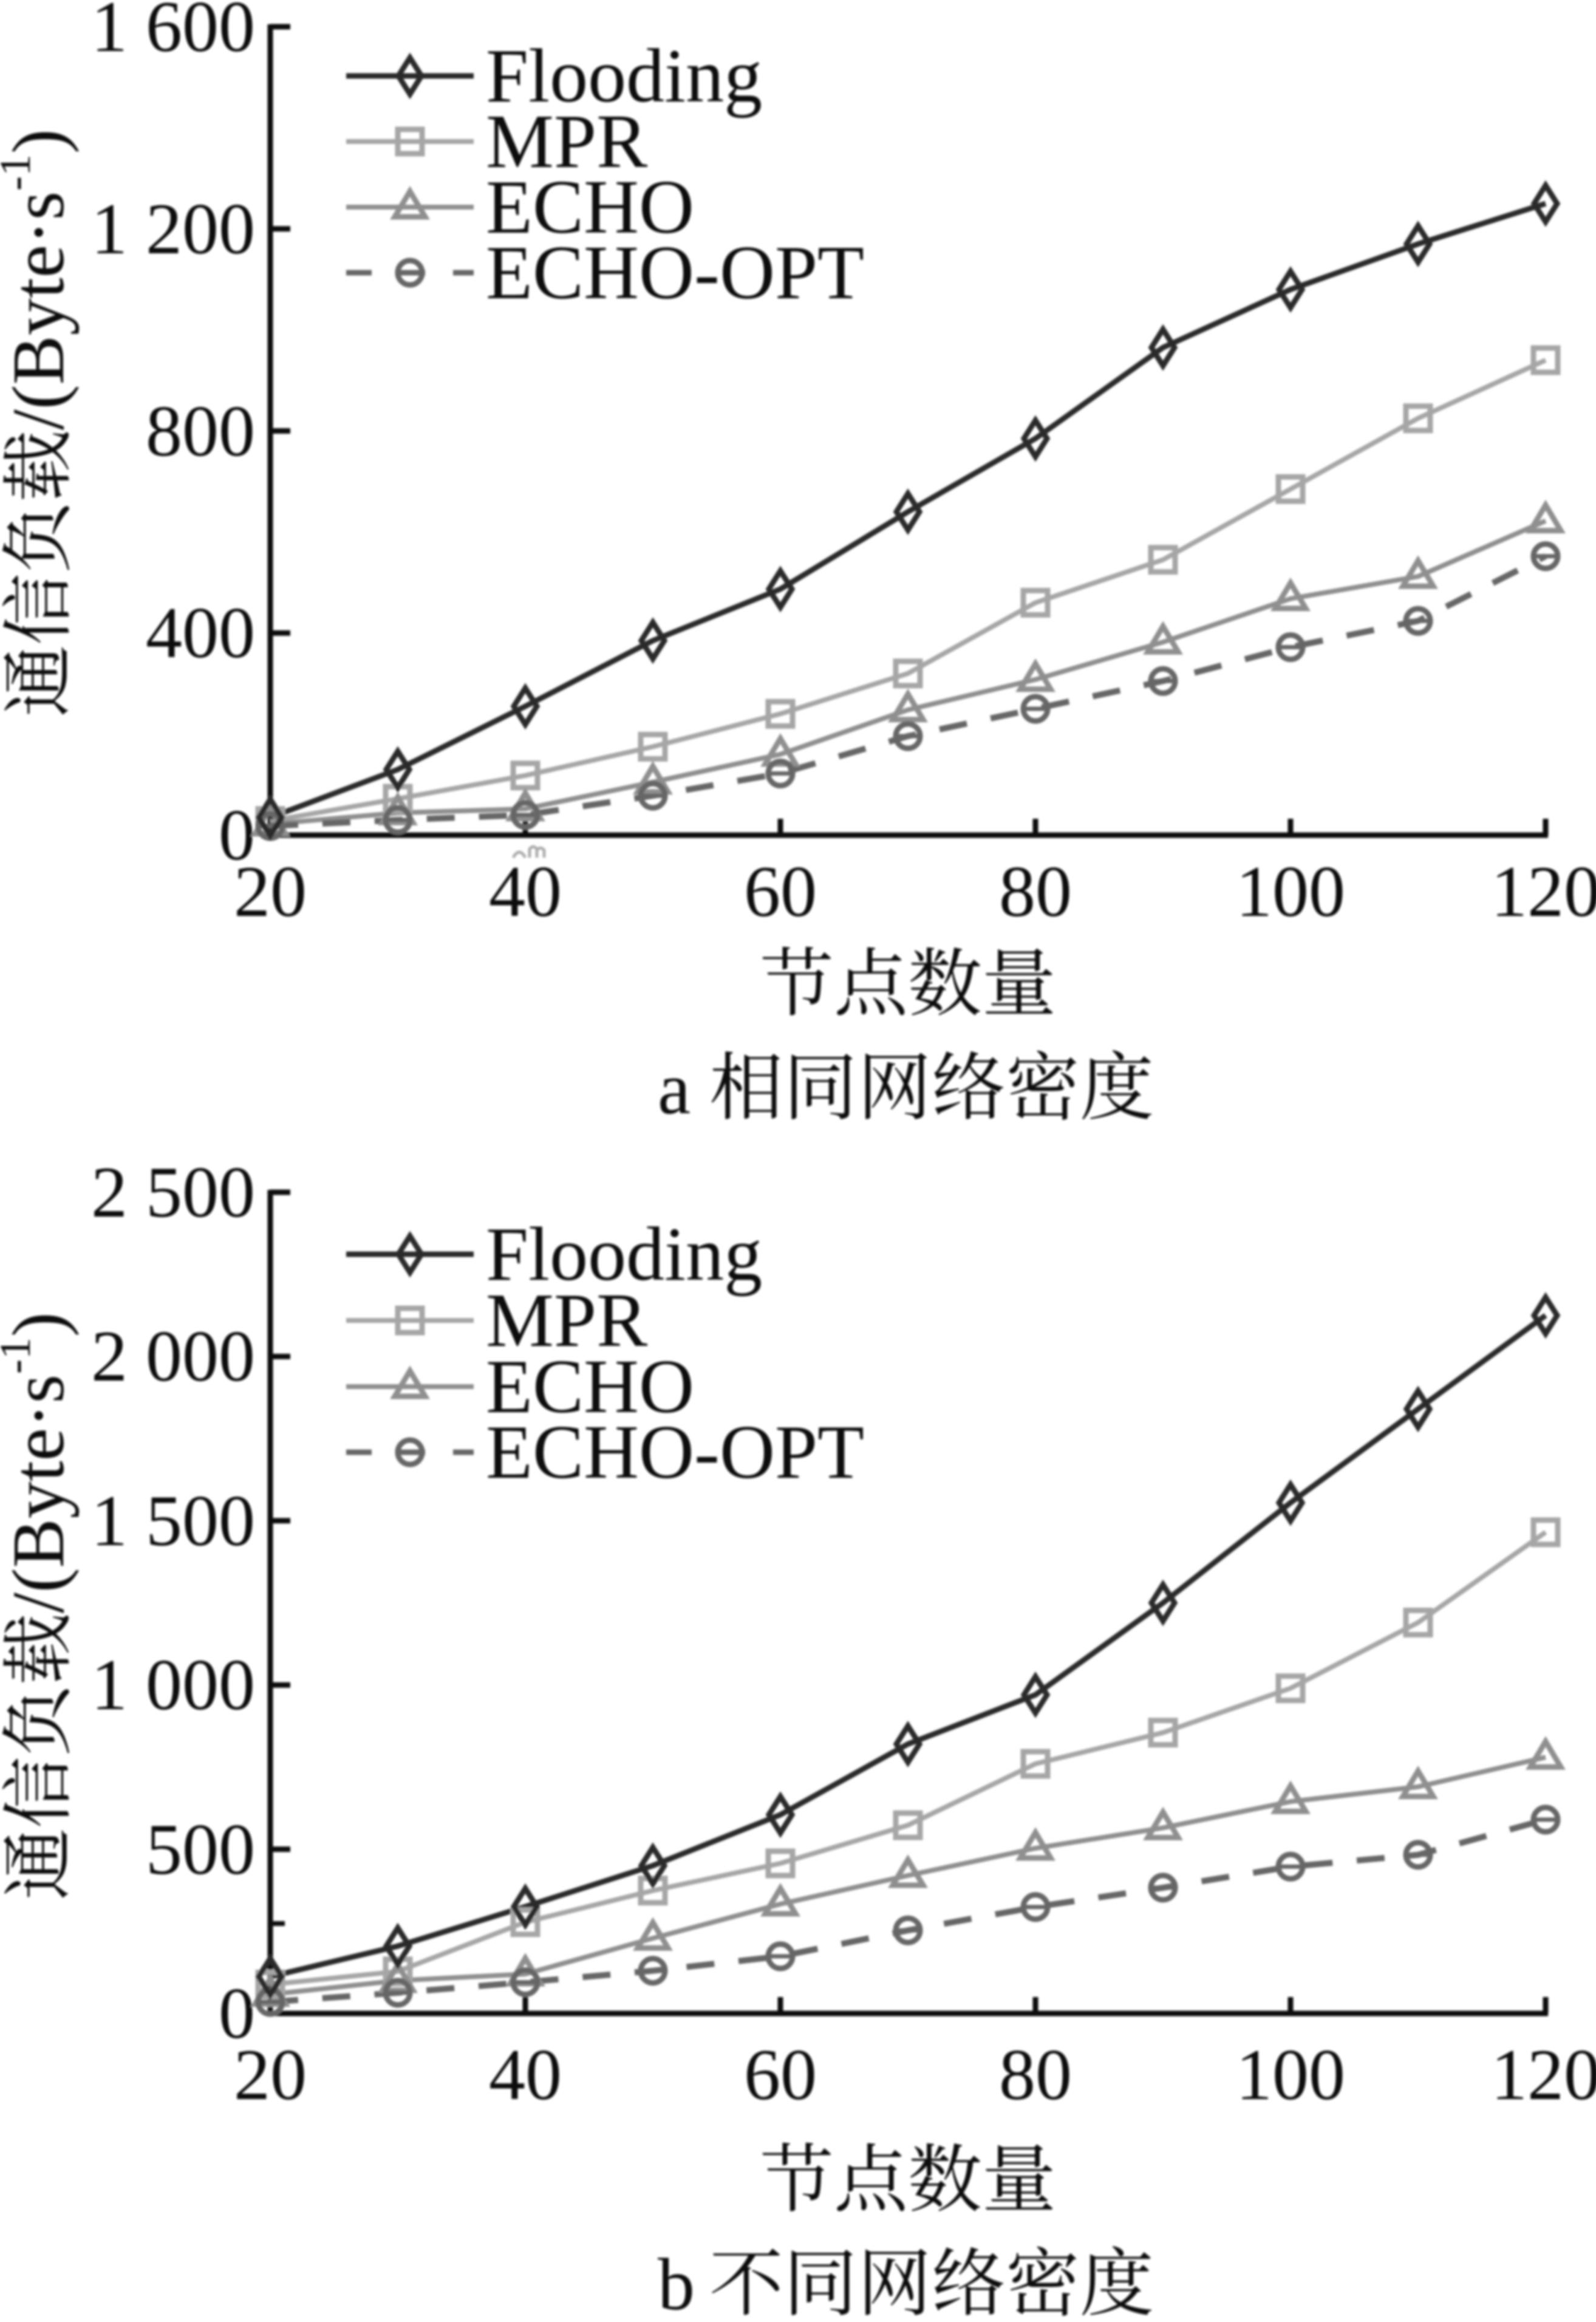 This screenshot has width=1596, height=2322. Describe the element at coordinates (201, 431) in the screenshot. I see `svg-text: 800` at that location.